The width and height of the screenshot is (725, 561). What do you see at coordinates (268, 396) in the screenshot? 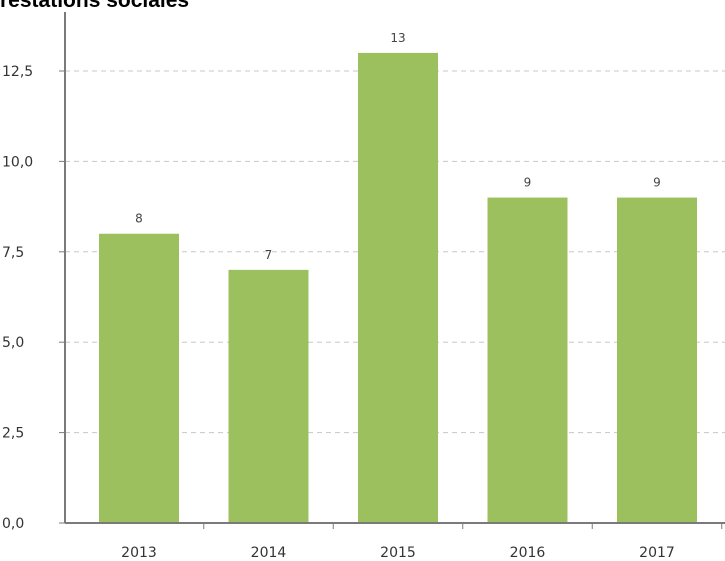
I see `bar-2014` at bounding box center [268, 396].